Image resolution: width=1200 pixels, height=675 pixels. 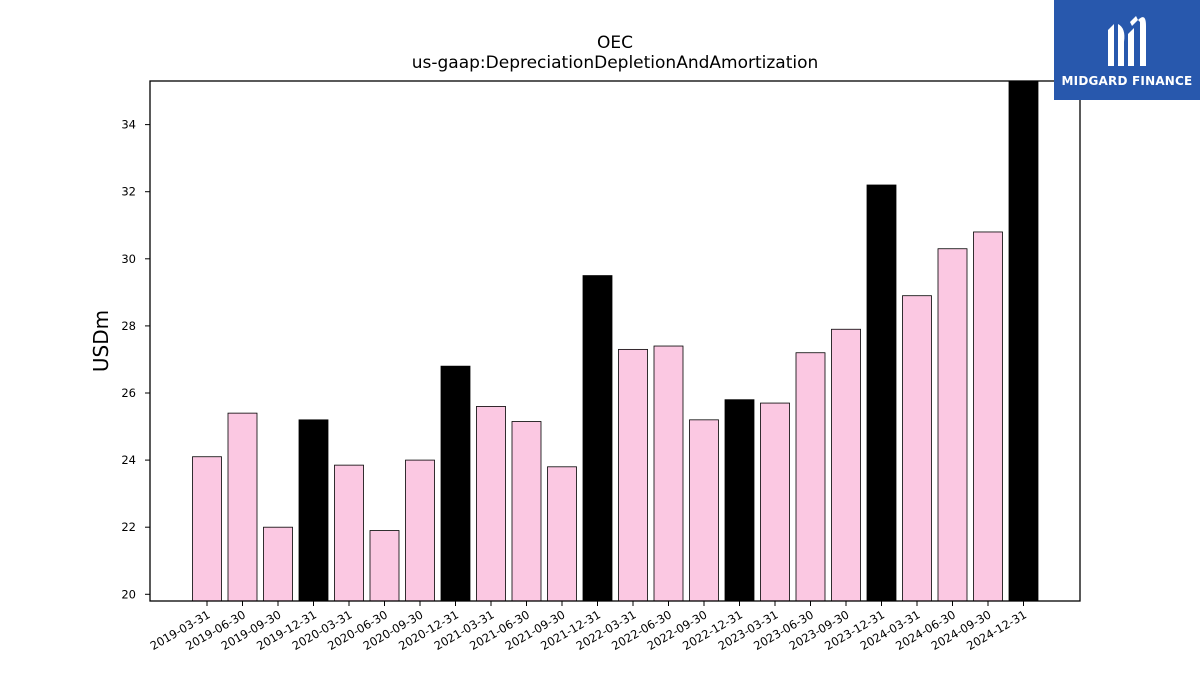 I want to click on y-tick-label: 20, so click(x=128, y=594).